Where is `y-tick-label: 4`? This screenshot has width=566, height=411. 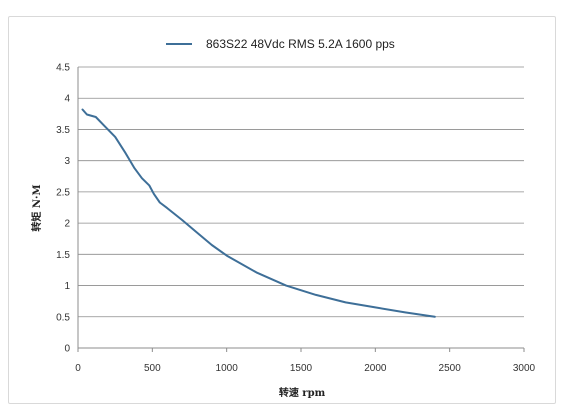 y-tick-label: 4 is located at coordinates (67, 99).